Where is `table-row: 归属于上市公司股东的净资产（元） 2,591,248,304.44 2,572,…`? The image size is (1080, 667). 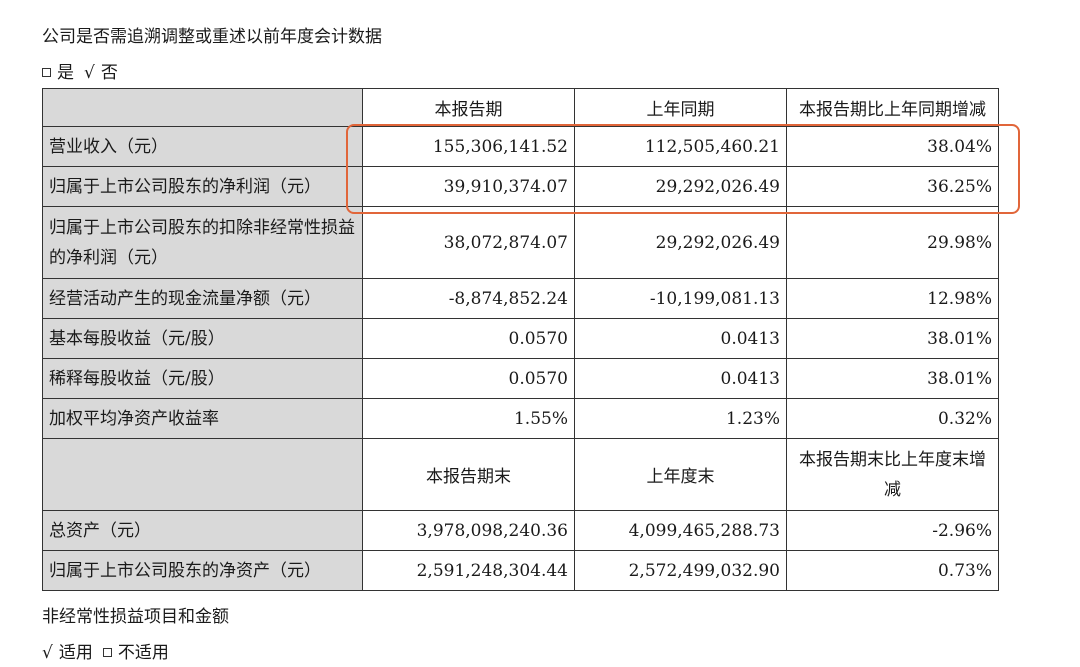 table-row: 归属于上市公司股东的净资产（元） 2,591,248,304.44 2,572,… is located at coordinates (520, 570).